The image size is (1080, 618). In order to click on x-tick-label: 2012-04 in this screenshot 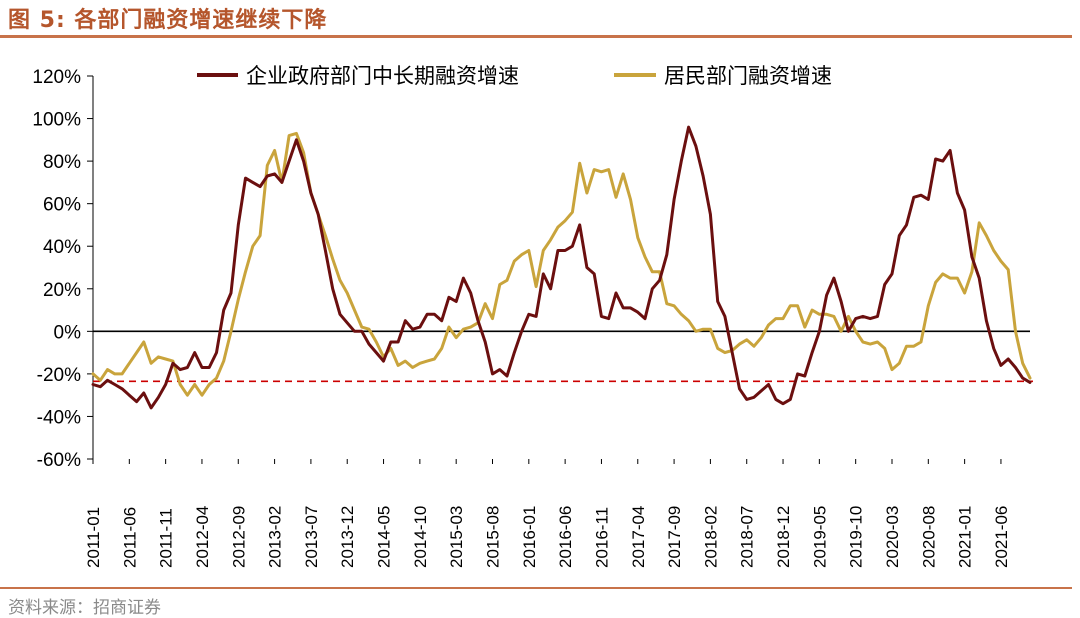, I will do `click(202, 537)`.